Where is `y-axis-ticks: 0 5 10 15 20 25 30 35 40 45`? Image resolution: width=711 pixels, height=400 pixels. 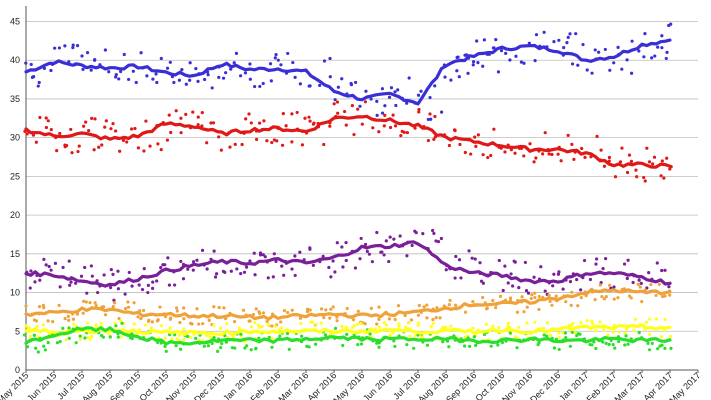 y-axis-ticks: 0 5 10 15 20 25 30 35 40 45 is located at coordinates (15, 195).